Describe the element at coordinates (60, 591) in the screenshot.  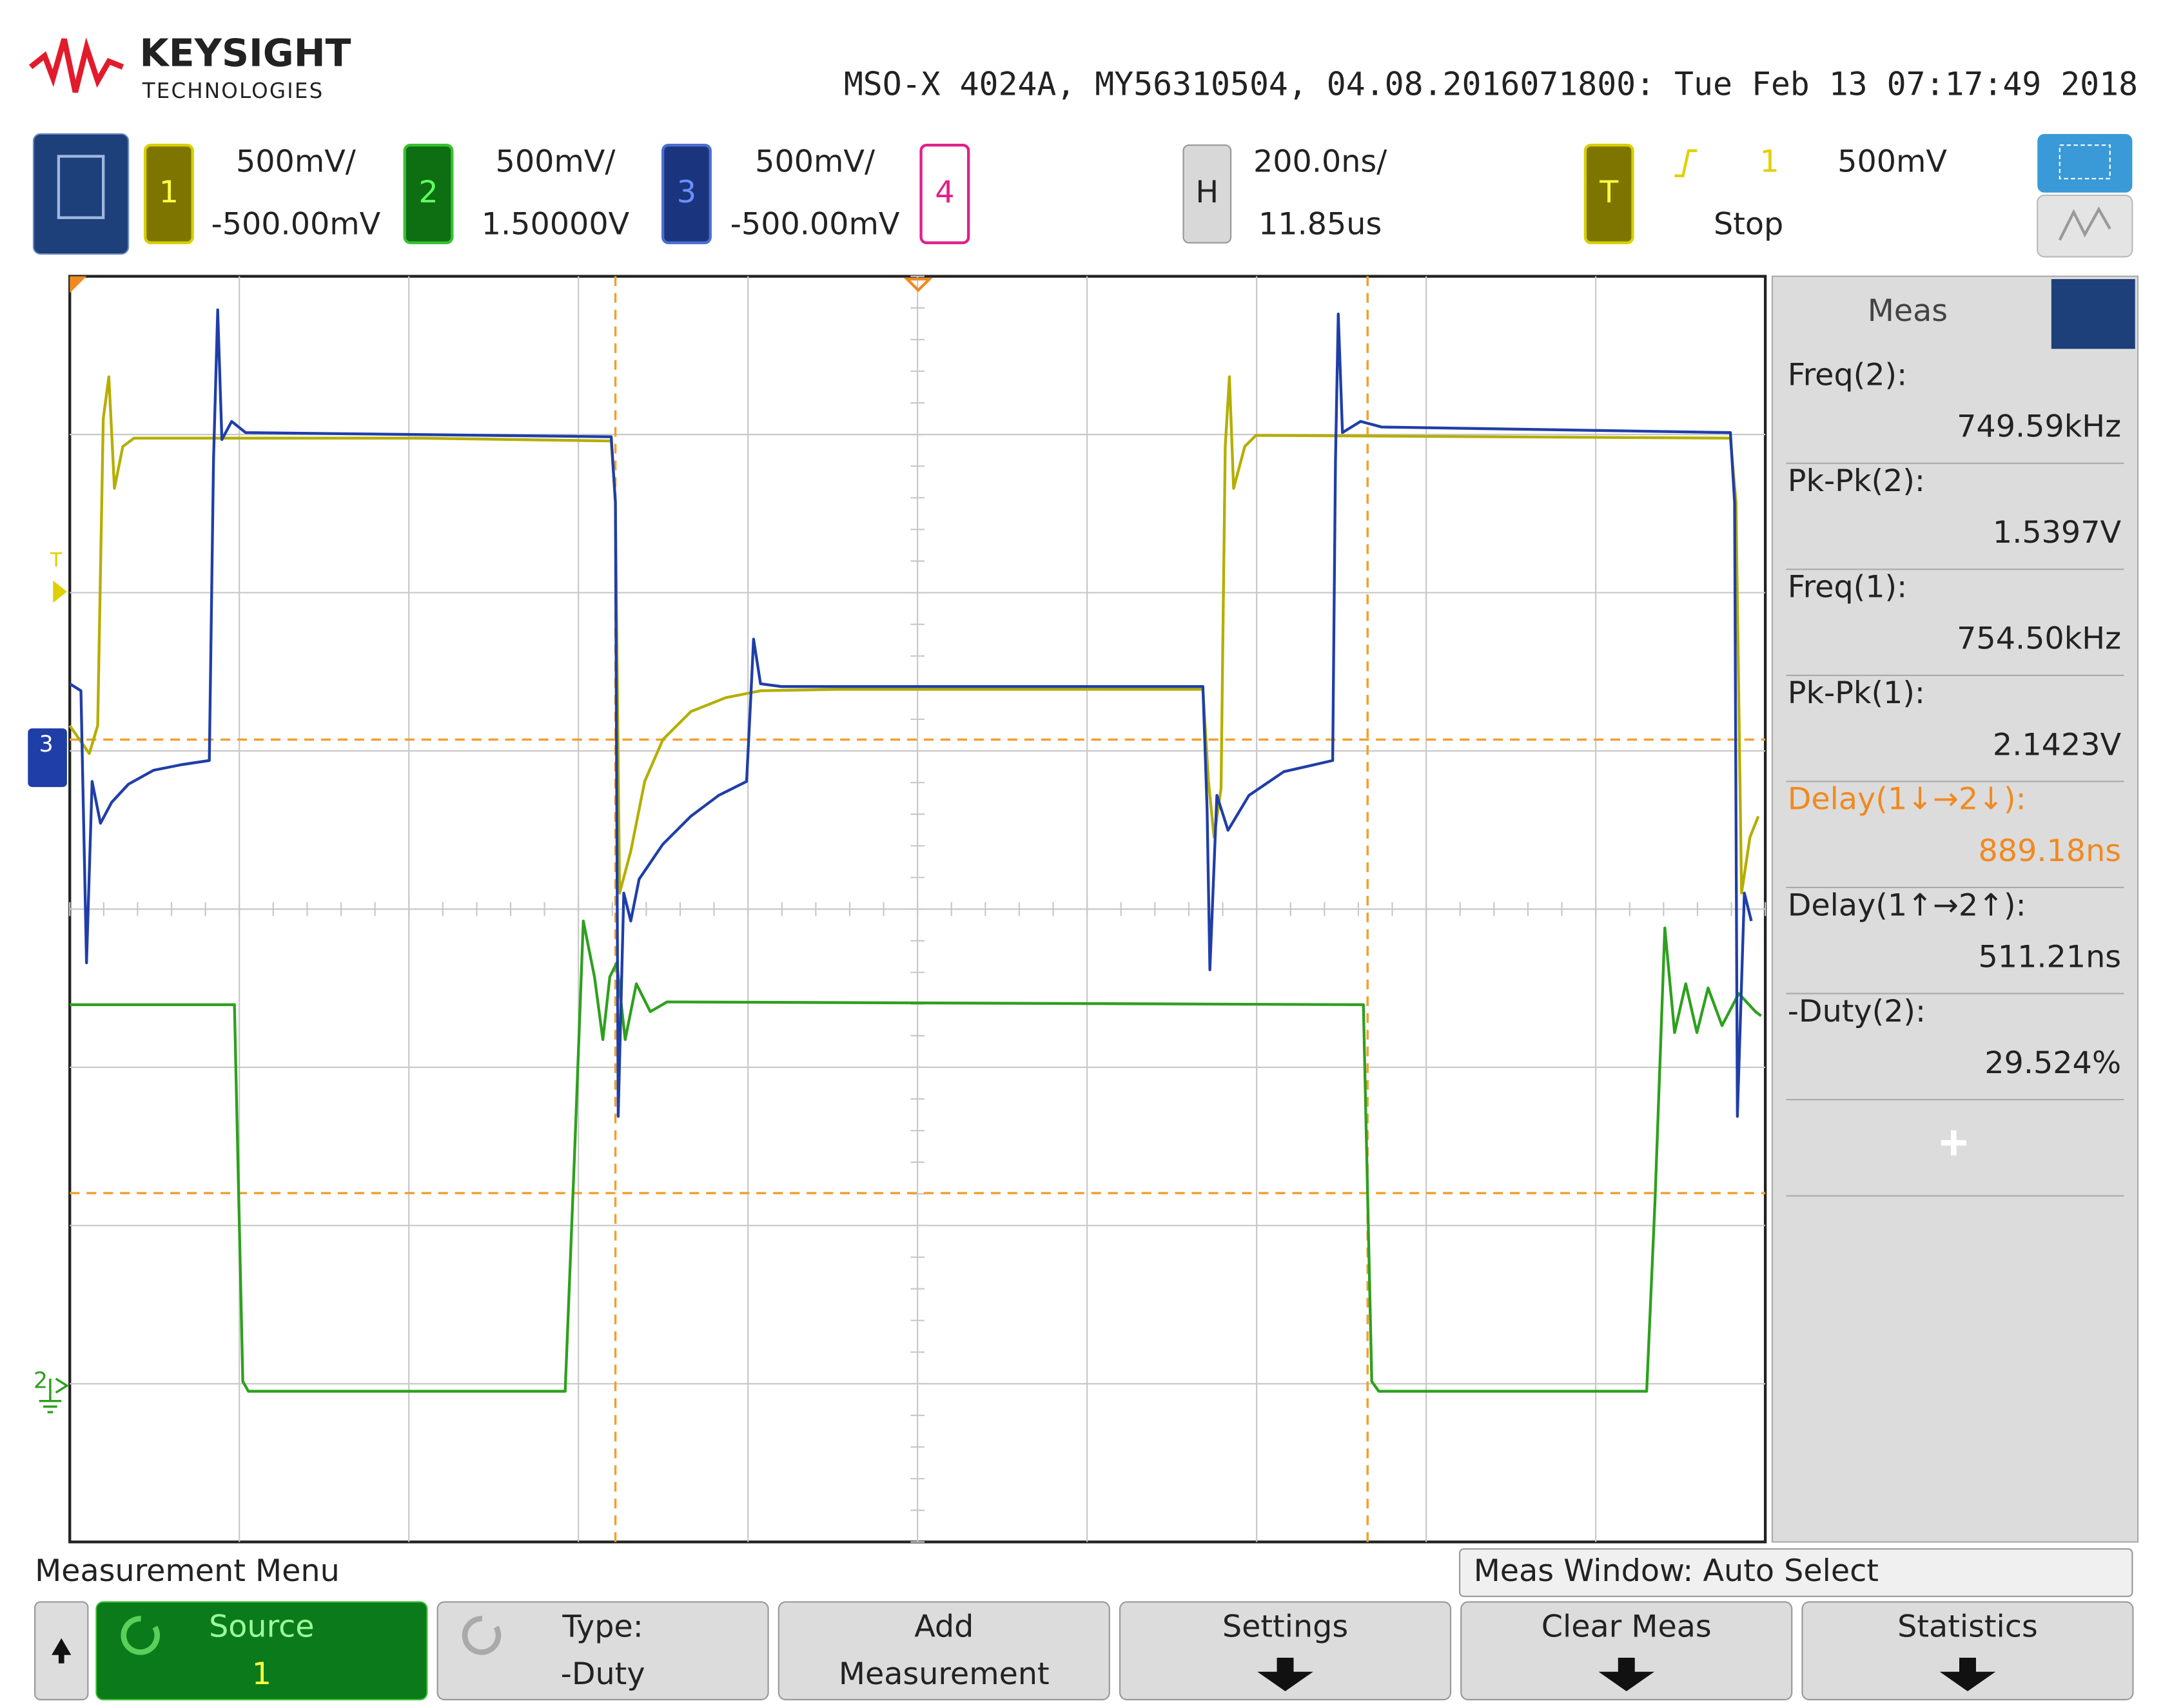
I see `trigger-level-arrow` at that location.